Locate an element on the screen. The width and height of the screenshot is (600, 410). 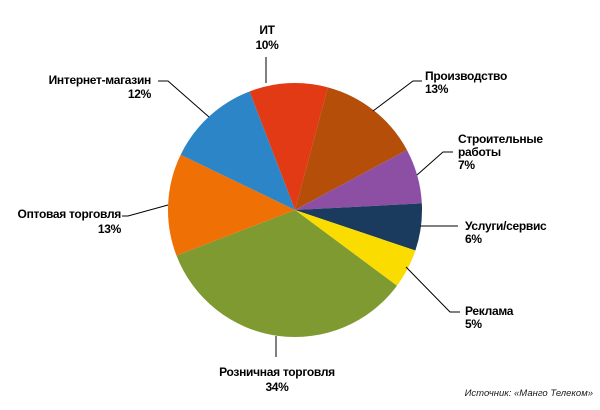
slice-label-1: ИТ 10% is located at coordinates (267, 37).